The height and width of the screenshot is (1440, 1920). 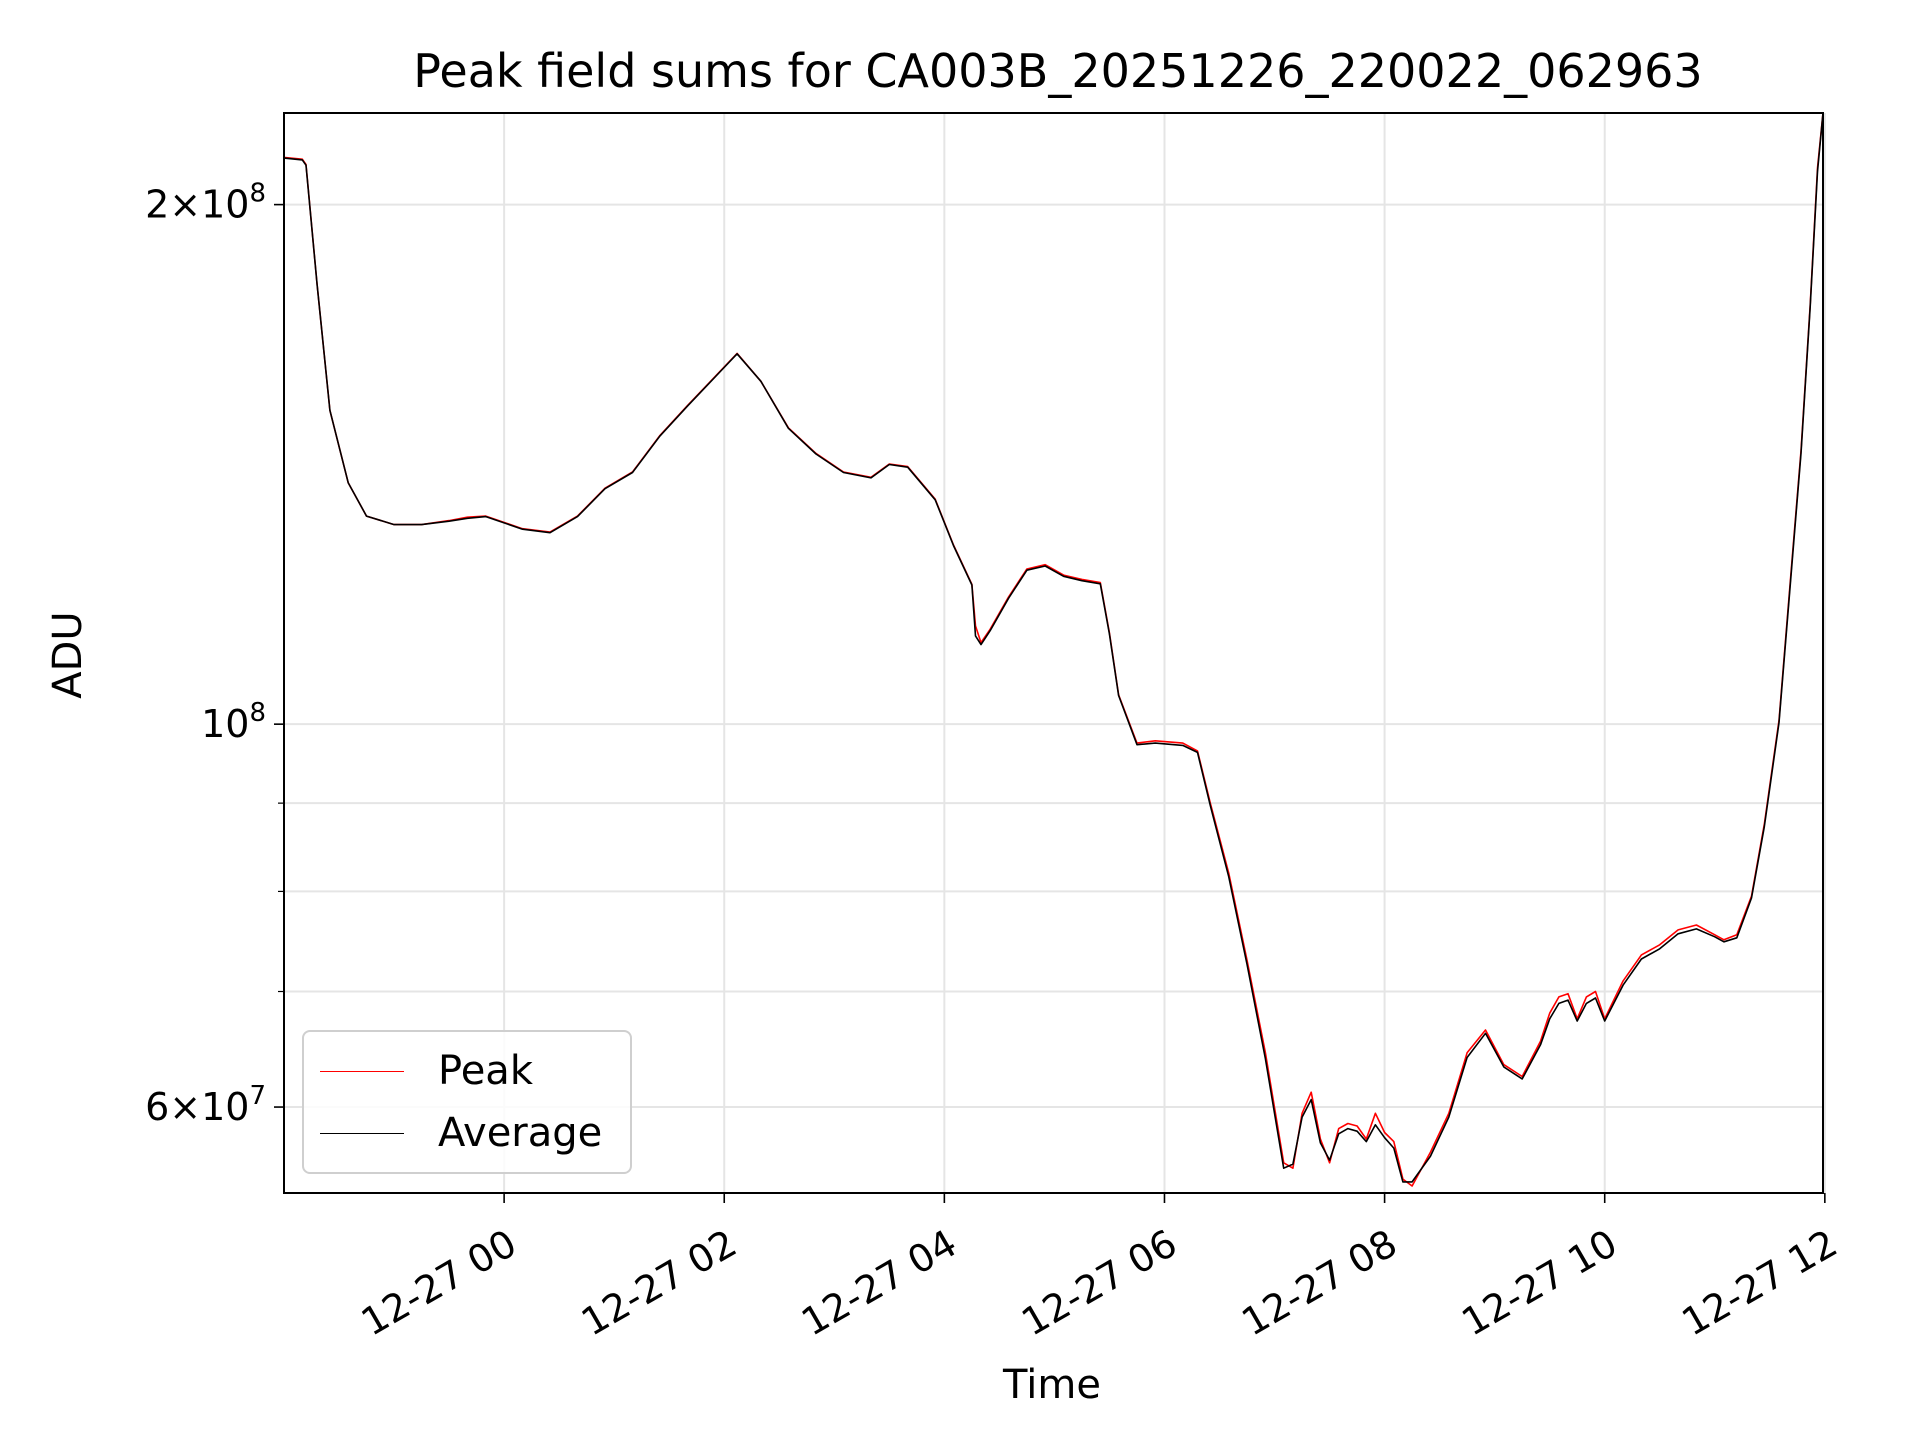 I want to click on legend: Peak Average, so click(x=467, y=1102).